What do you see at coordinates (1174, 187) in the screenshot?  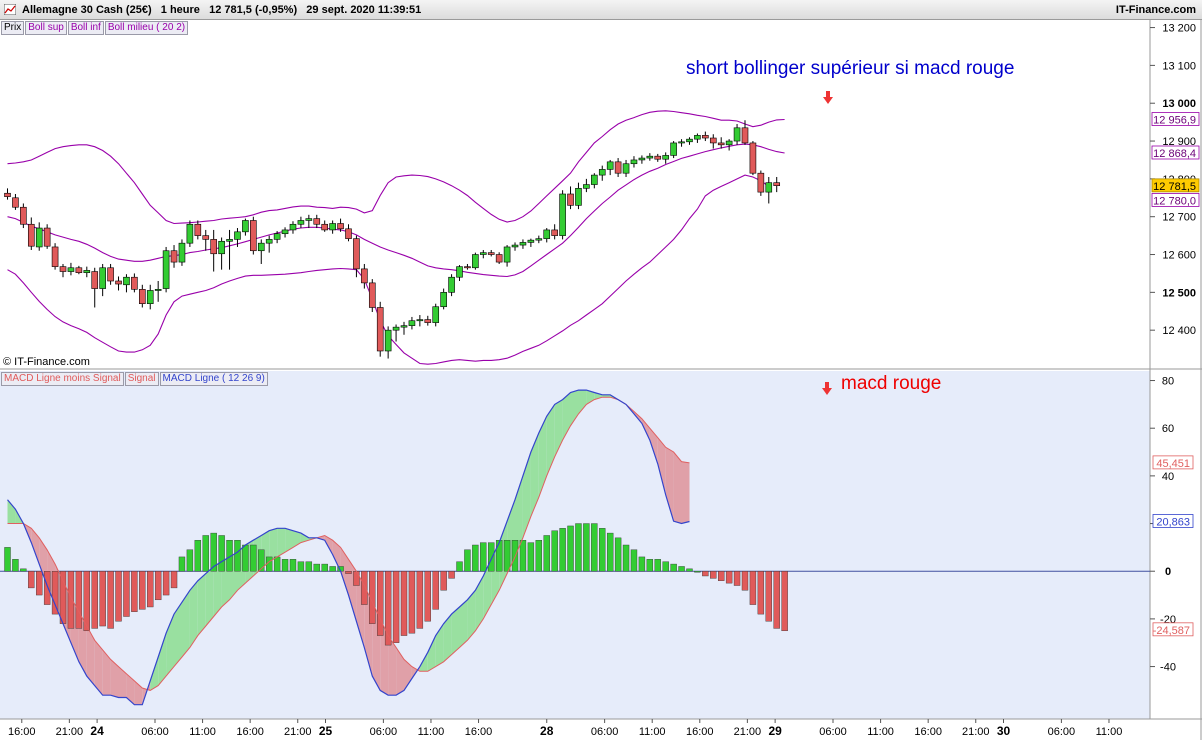 I see `price-value-label: 12 781,5` at bounding box center [1174, 187].